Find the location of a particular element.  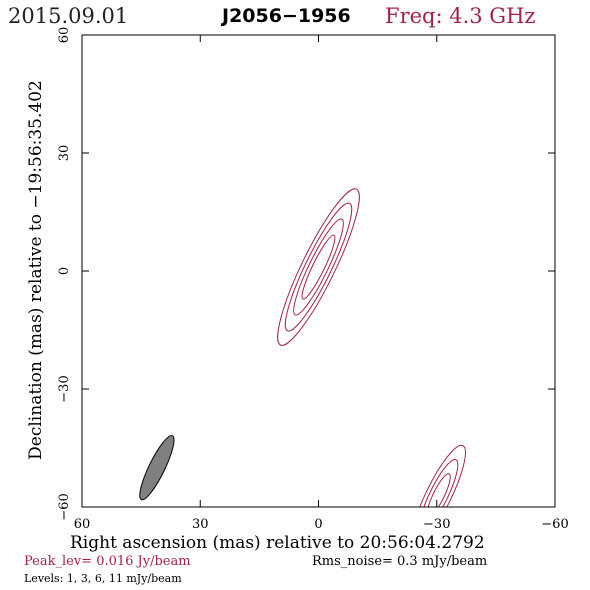

y-tick-label: −30 is located at coordinates (64, 388).